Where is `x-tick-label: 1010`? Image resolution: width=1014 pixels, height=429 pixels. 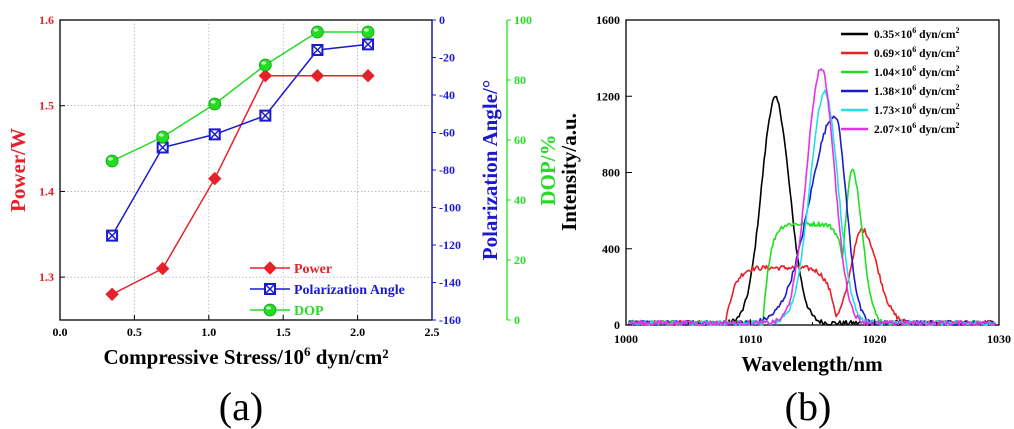 x-tick-label: 1010 is located at coordinates (750, 339).